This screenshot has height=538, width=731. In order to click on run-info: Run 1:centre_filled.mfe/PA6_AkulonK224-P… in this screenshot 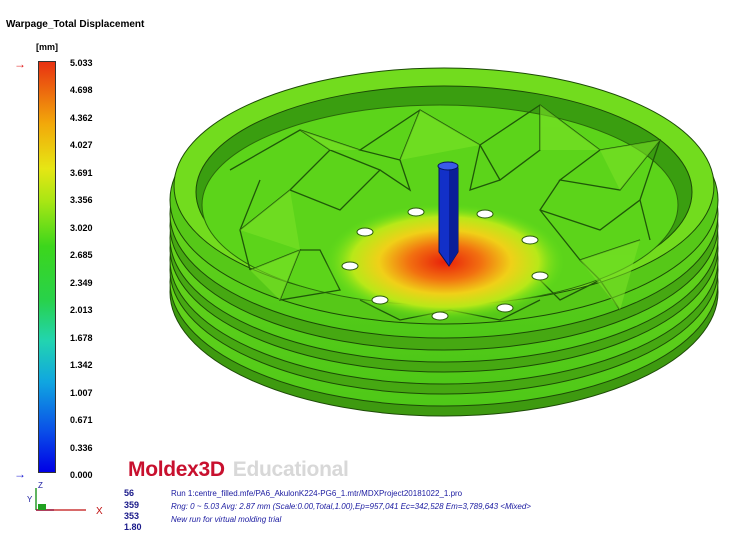, I will do `click(317, 493)`.